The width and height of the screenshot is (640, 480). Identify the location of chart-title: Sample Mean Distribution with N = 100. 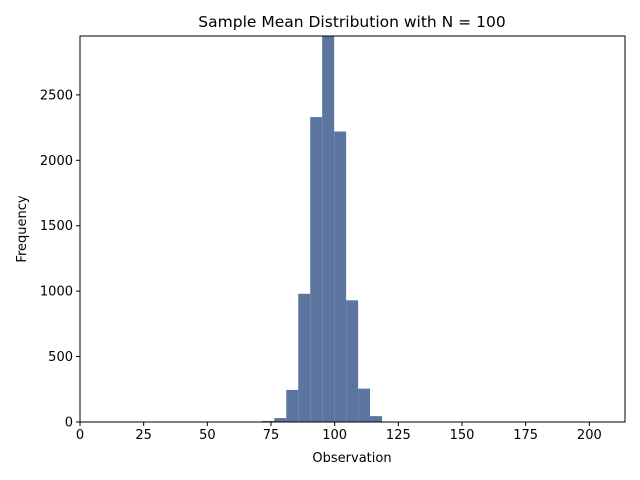
(351, 22).